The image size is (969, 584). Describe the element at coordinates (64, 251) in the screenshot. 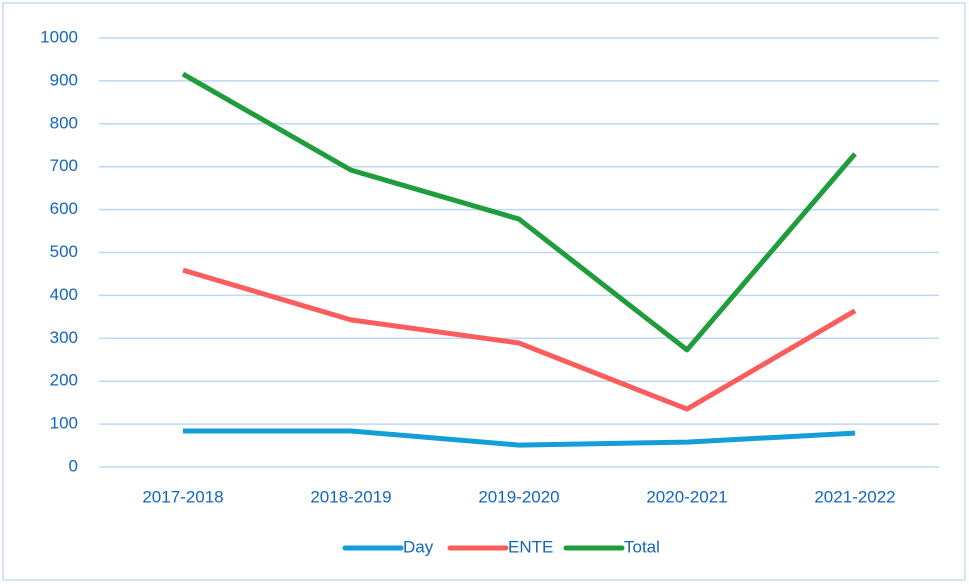

I see `y-tick-label: 500` at that location.